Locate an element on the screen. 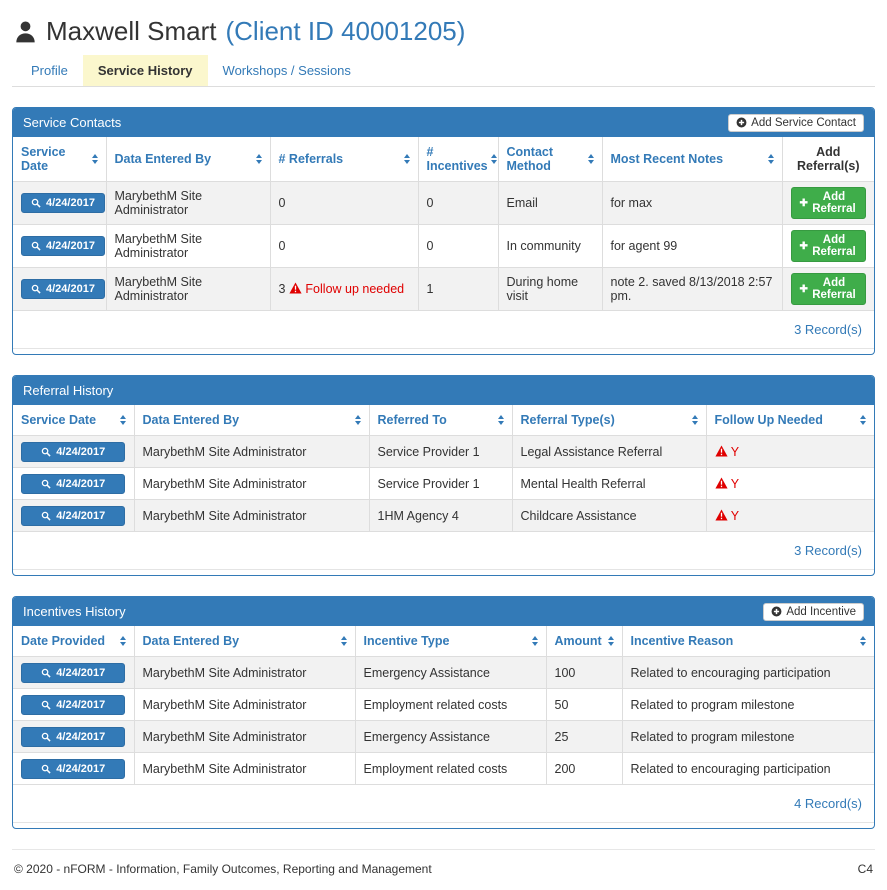 This screenshot has width=887, height=890. cell-amount: 25 is located at coordinates (584, 736).